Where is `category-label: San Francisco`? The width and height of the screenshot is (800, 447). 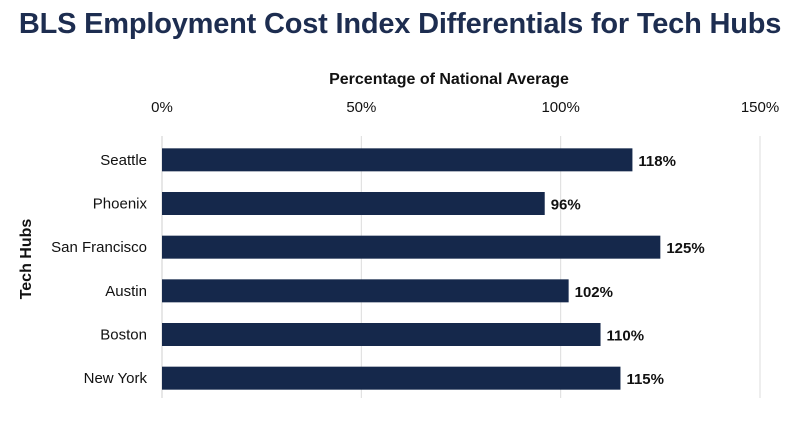
category-label: San Francisco is located at coordinates (99, 247).